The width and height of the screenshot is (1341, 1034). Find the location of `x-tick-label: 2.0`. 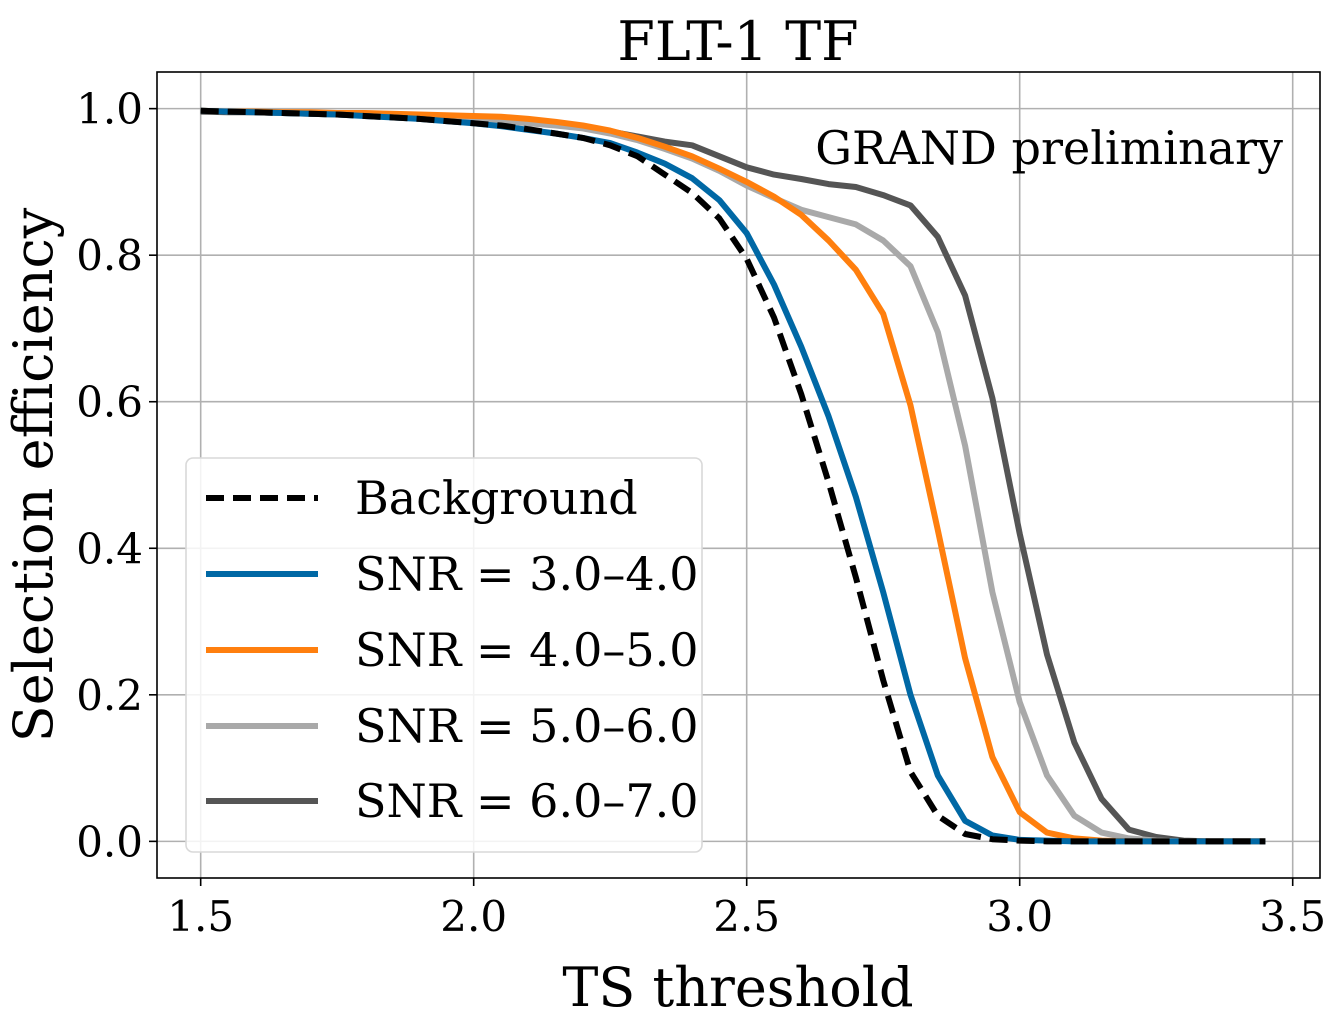

x-tick-label: 2.0 is located at coordinates (473, 916).